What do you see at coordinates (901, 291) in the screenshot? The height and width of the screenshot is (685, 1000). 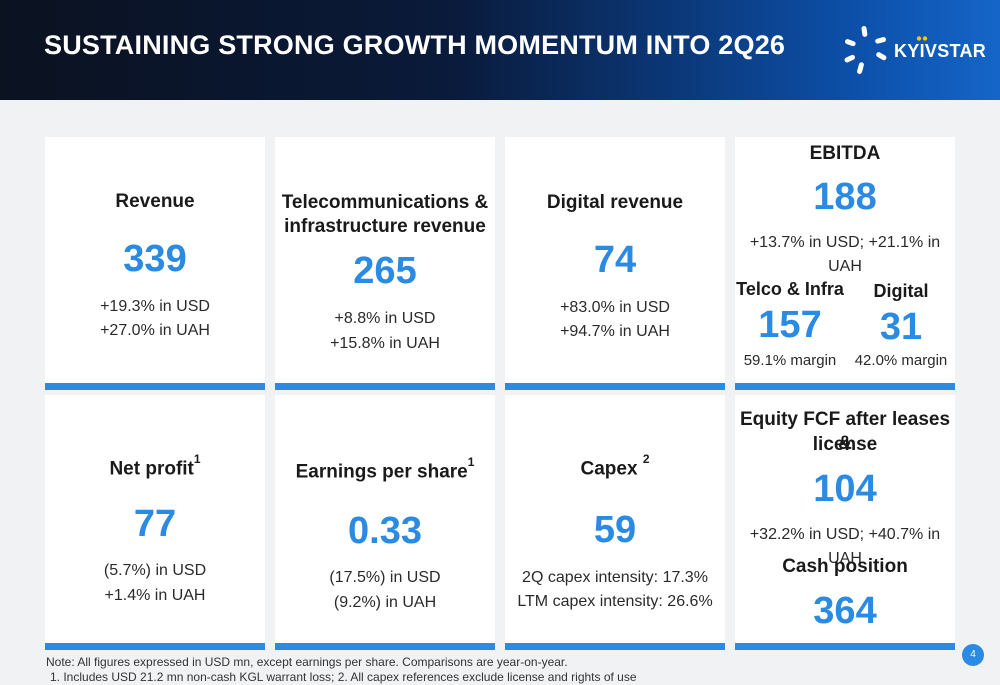 I see `ebitda-digital-label: Digital` at bounding box center [901, 291].